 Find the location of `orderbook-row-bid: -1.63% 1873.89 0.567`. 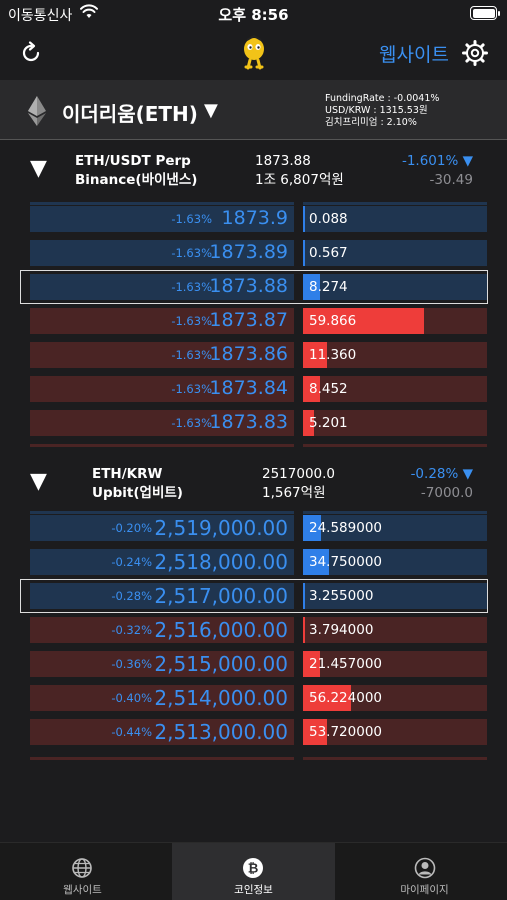

orderbook-row-bid: -1.63% 1873.89 0.567 is located at coordinates (253, 253).